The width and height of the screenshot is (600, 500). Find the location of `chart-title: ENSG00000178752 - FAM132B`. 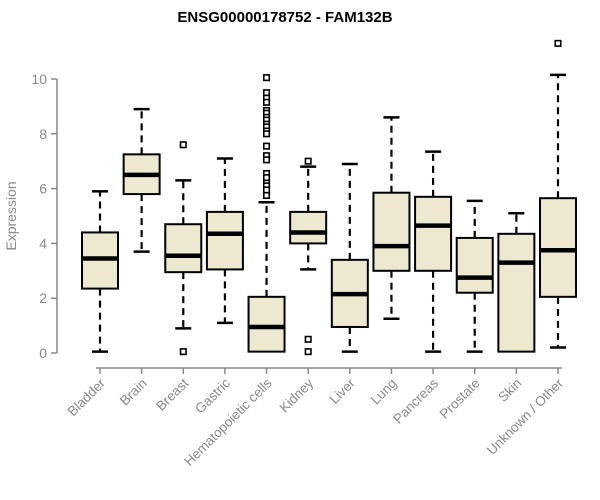

chart-title: ENSG00000178752 - FAM132B is located at coordinates (284, 17).